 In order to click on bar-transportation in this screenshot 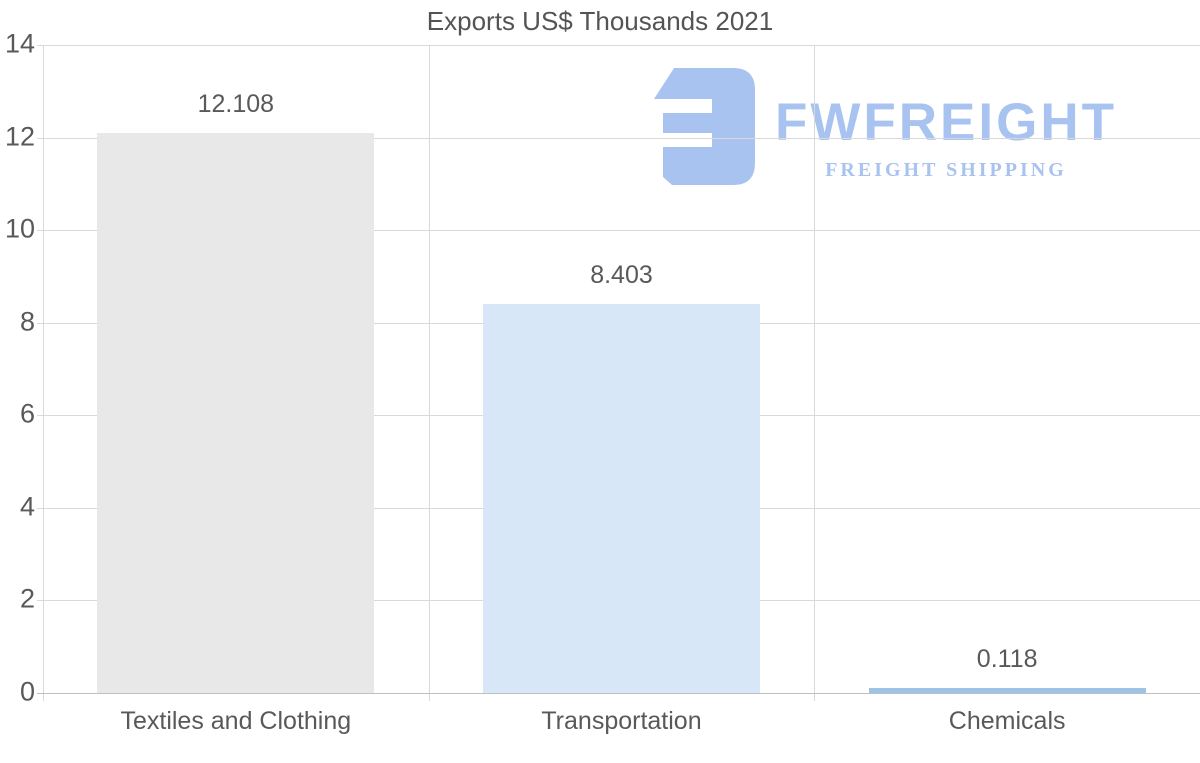, I will do `click(621, 498)`.